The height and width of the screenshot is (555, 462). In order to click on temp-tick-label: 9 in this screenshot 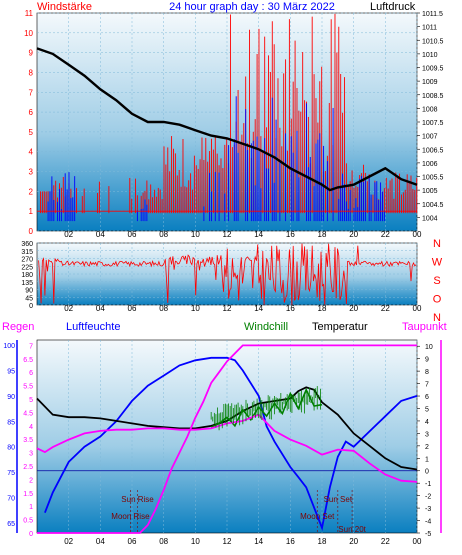, I will do `click(427, 360)`.